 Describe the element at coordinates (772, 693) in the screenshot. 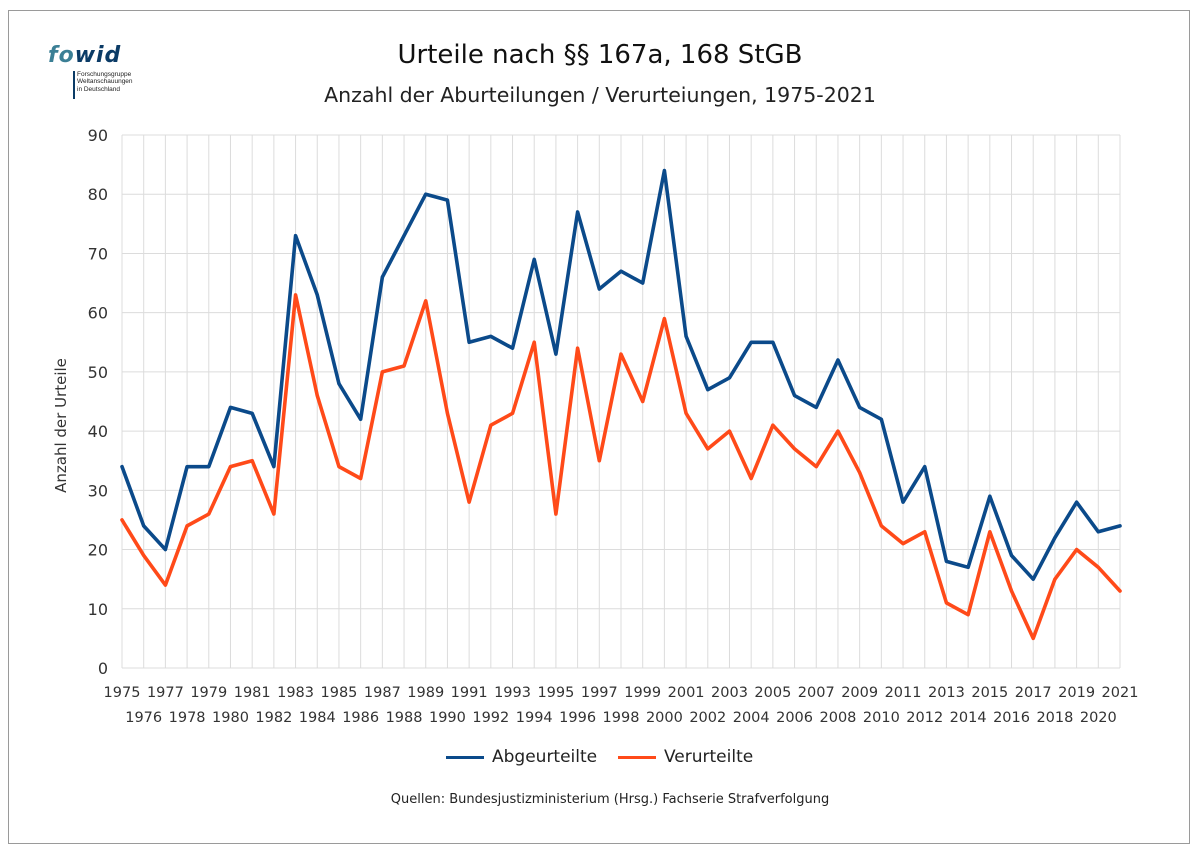

I see `x-tick-label: 2005` at that location.